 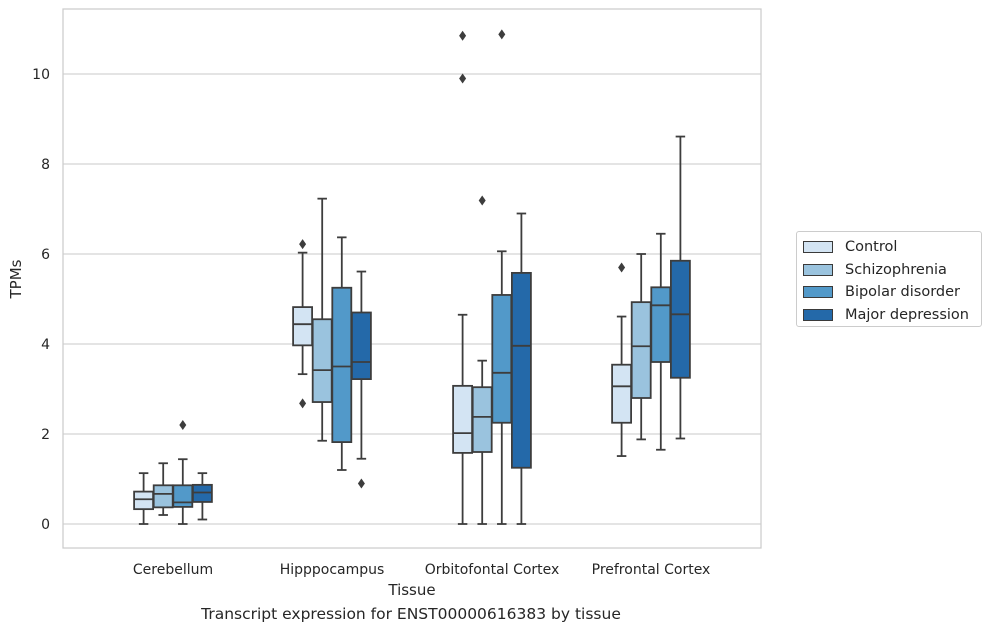 What do you see at coordinates (332, 570) in the screenshot?
I see `x-tick-label: Hipppocampus` at bounding box center [332, 570].